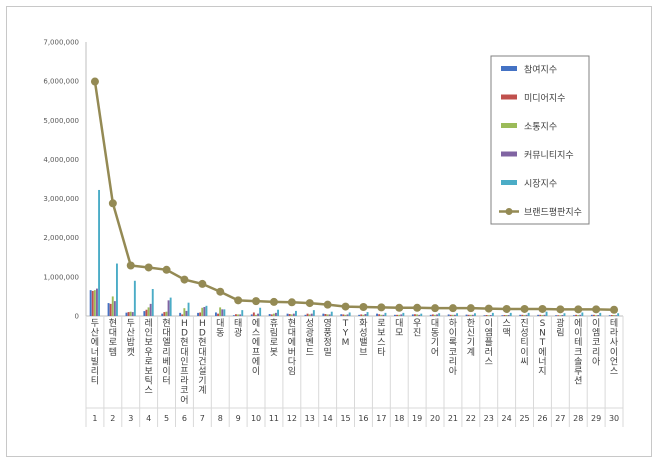 The width and height of the screenshot is (660, 465). Describe the element at coordinates (507, 418) in the screenshot. I see `category-index-24: 24` at that location.